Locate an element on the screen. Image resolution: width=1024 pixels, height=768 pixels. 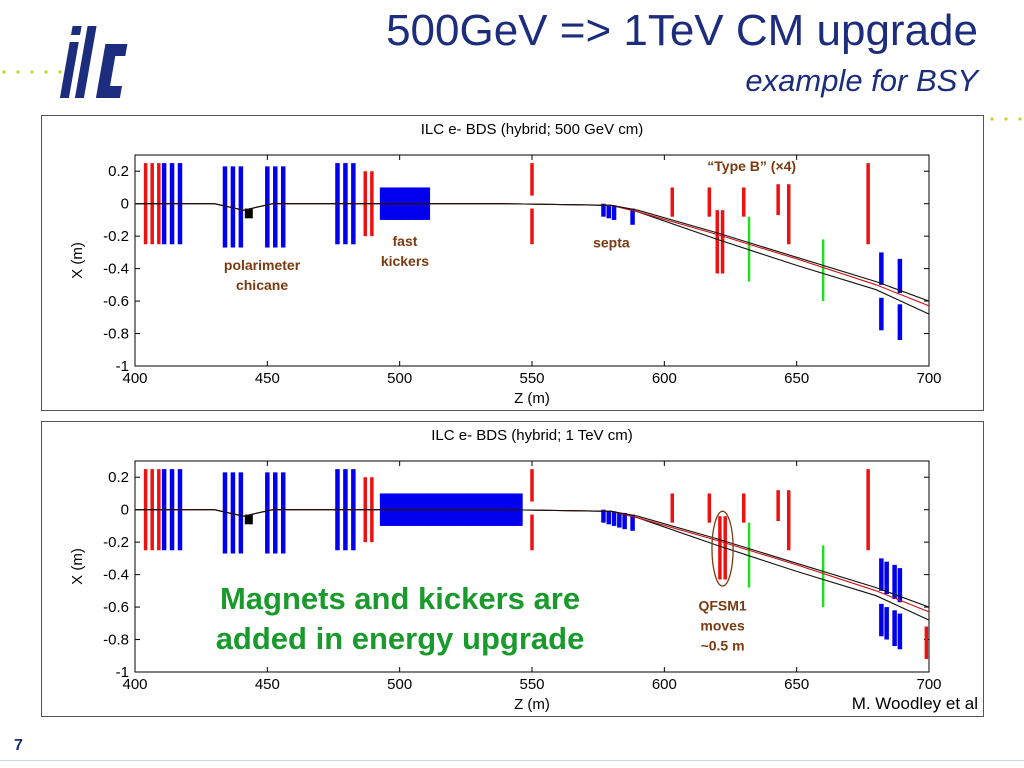
annotation-line: septa is located at coordinates (611, 243).